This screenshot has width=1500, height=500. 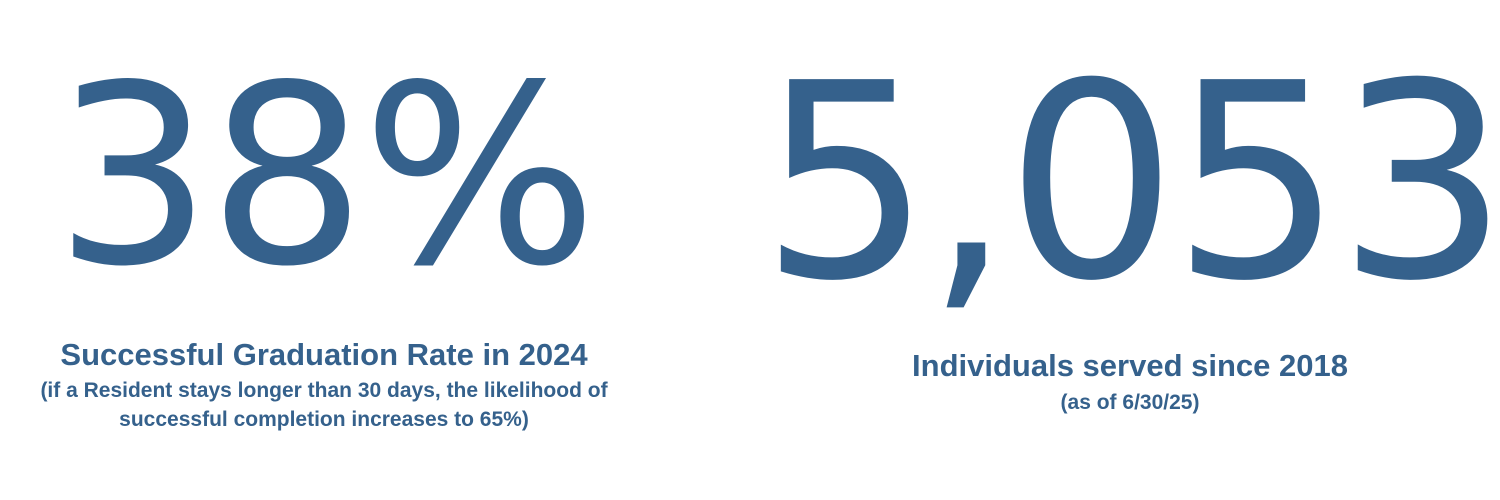 I want to click on individuals-served-caption: Individuals served since 2018, so click(x=1130, y=365).